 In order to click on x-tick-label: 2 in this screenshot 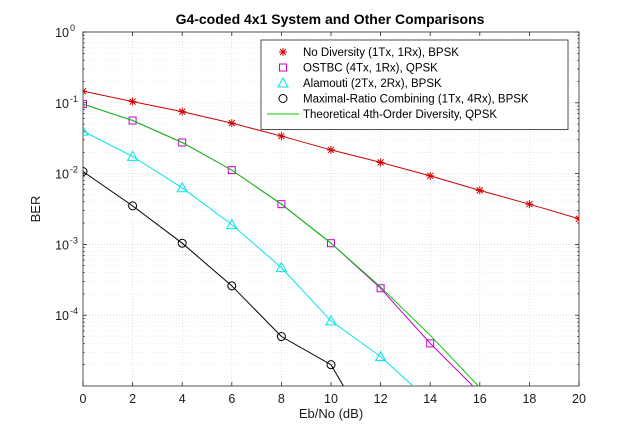, I will do `click(132, 399)`.